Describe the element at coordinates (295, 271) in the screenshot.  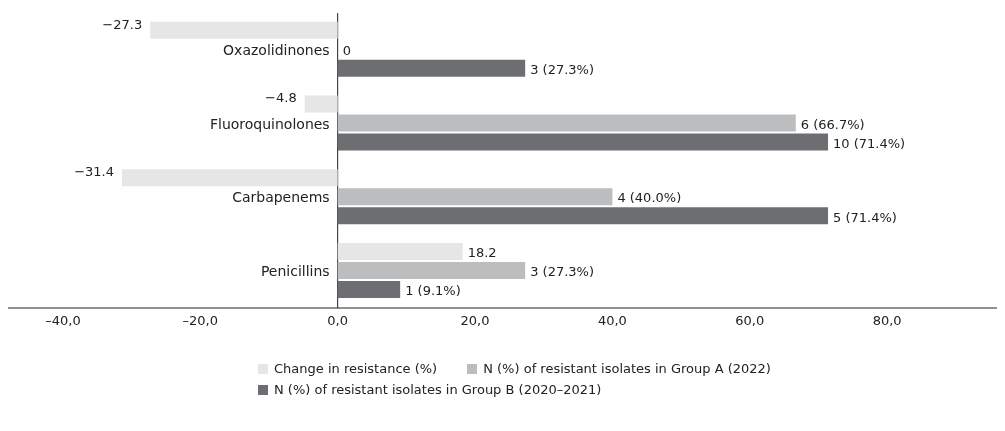
I see `y-tick-label: Penicillins` at that location.